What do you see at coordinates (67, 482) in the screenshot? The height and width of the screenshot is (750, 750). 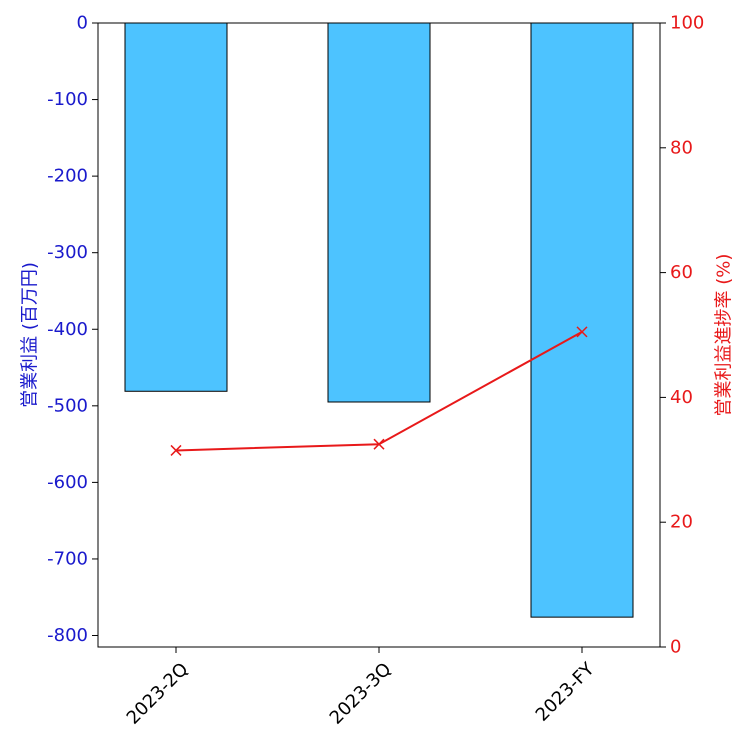 I see `left-tick-label: -600` at bounding box center [67, 482].